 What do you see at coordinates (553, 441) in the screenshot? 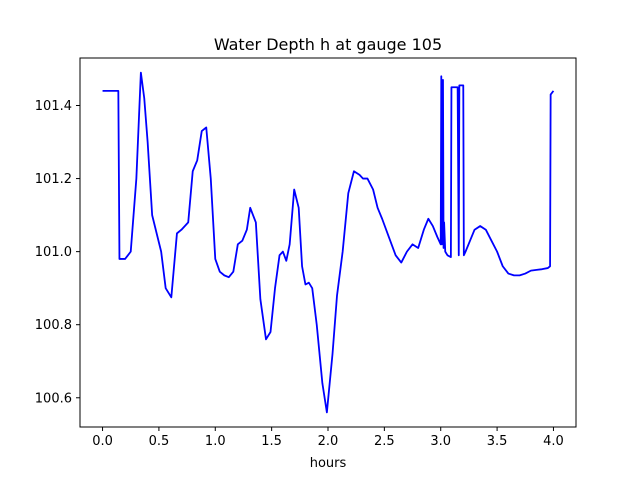
I see `x-tick-label: 4.0` at bounding box center [553, 441].